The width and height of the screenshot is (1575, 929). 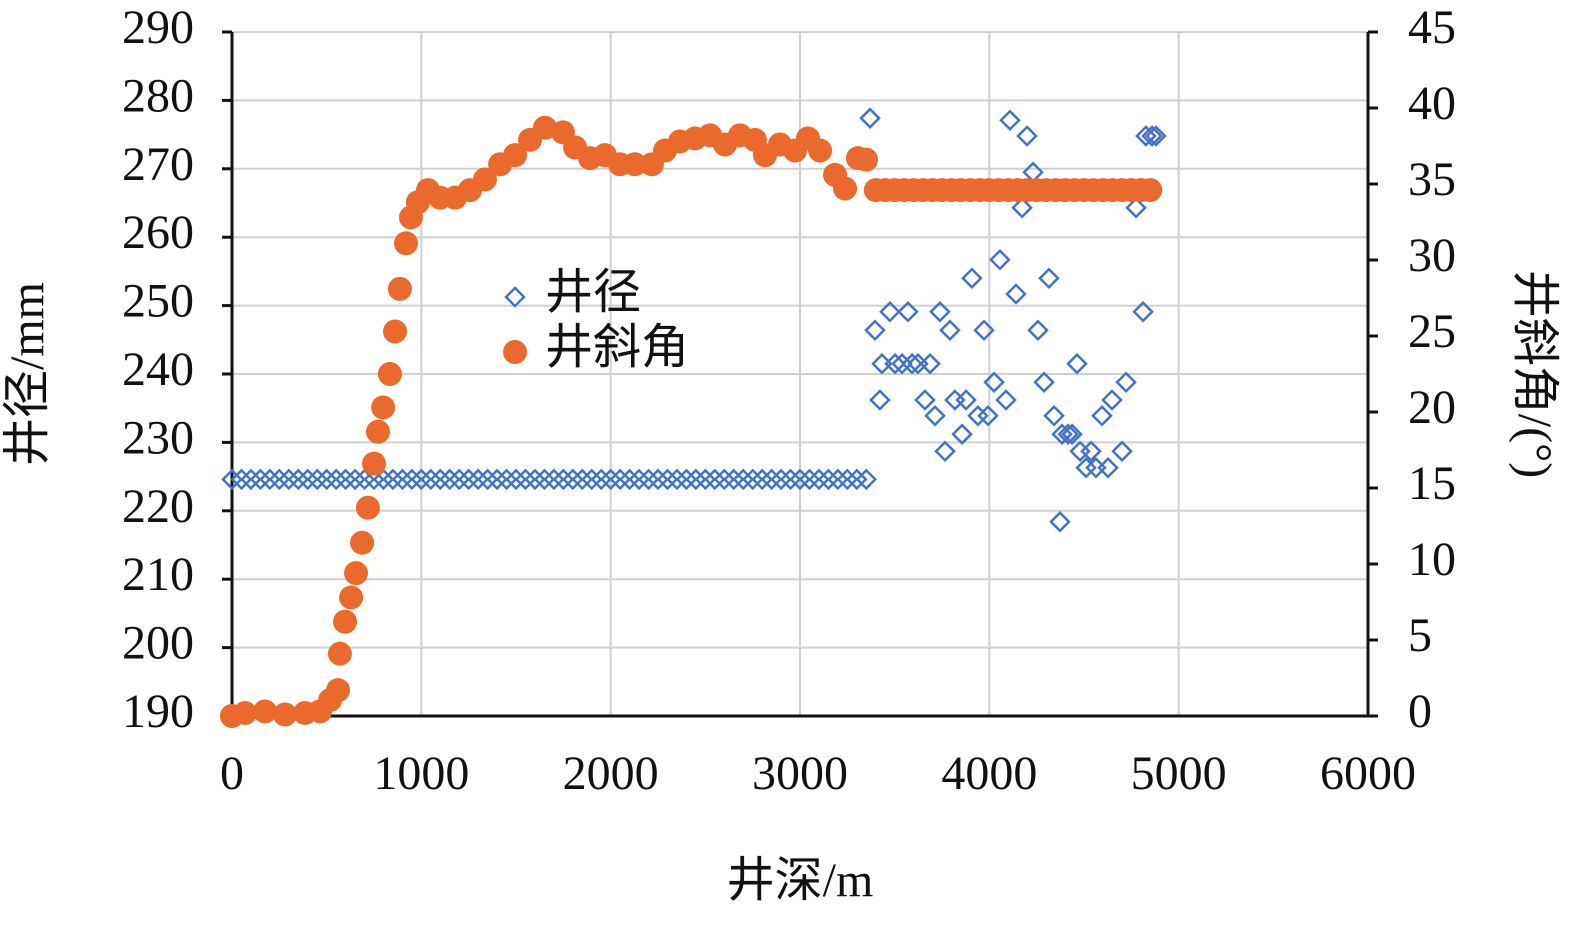 I want to click on y-tick-label: 280, so click(x=158, y=95).